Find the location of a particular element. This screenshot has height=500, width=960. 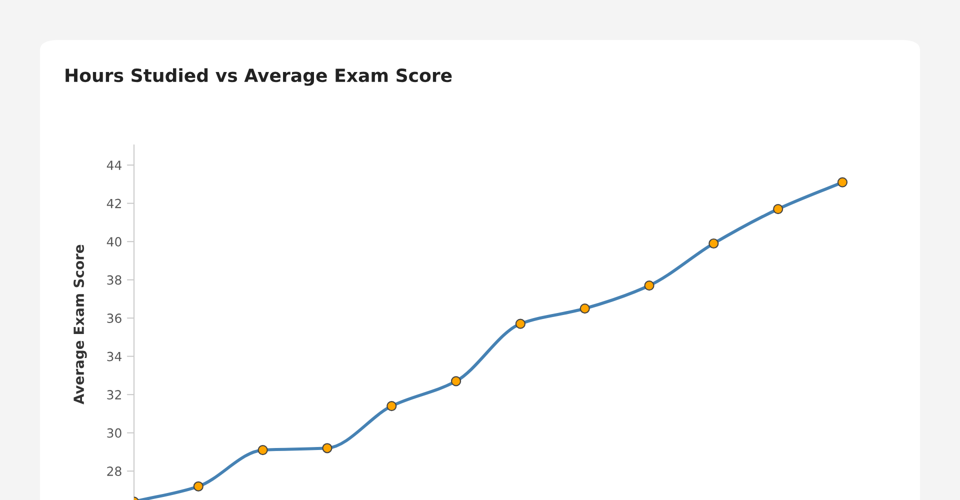

y-tick-label: 44 is located at coordinates (114, 165).